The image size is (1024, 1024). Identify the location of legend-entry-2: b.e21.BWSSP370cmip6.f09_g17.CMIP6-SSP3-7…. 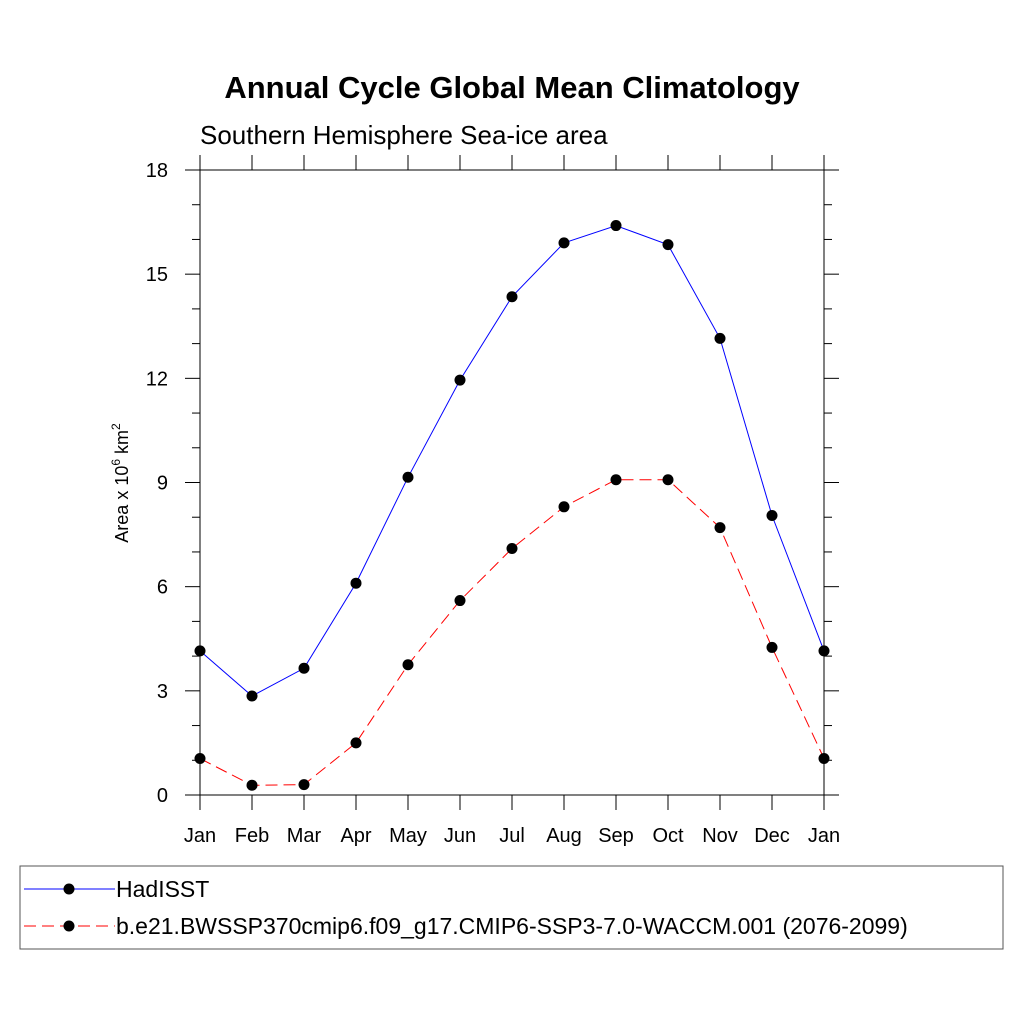
(466, 926).